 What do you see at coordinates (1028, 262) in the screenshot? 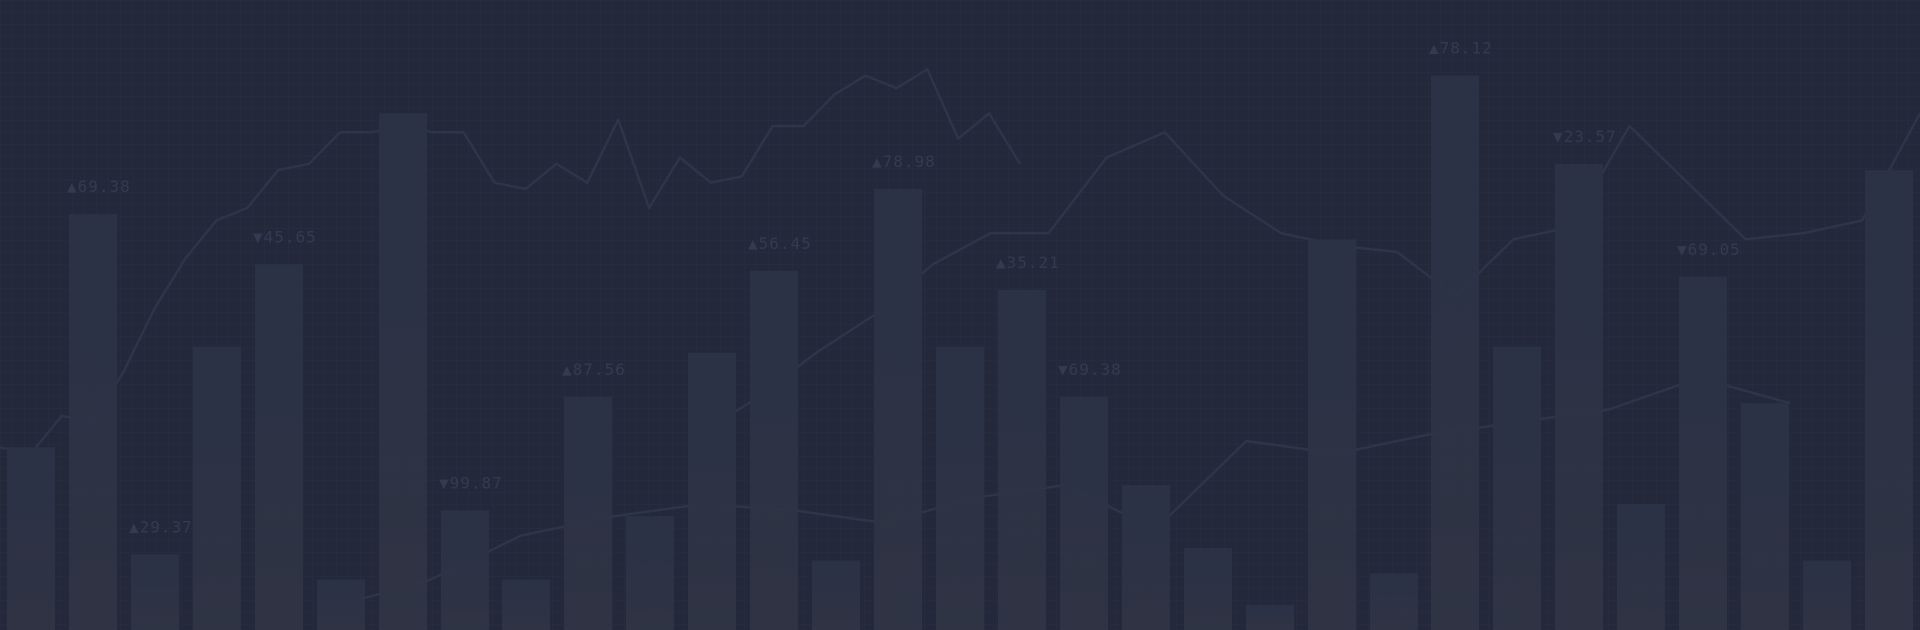
I see `bar-value-label: ▲35.21` at bounding box center [1028, 262].